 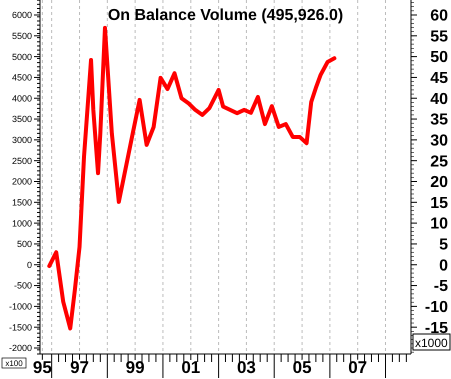 I want to click on y-tick-label: 4500, so click(x=22, y=77).